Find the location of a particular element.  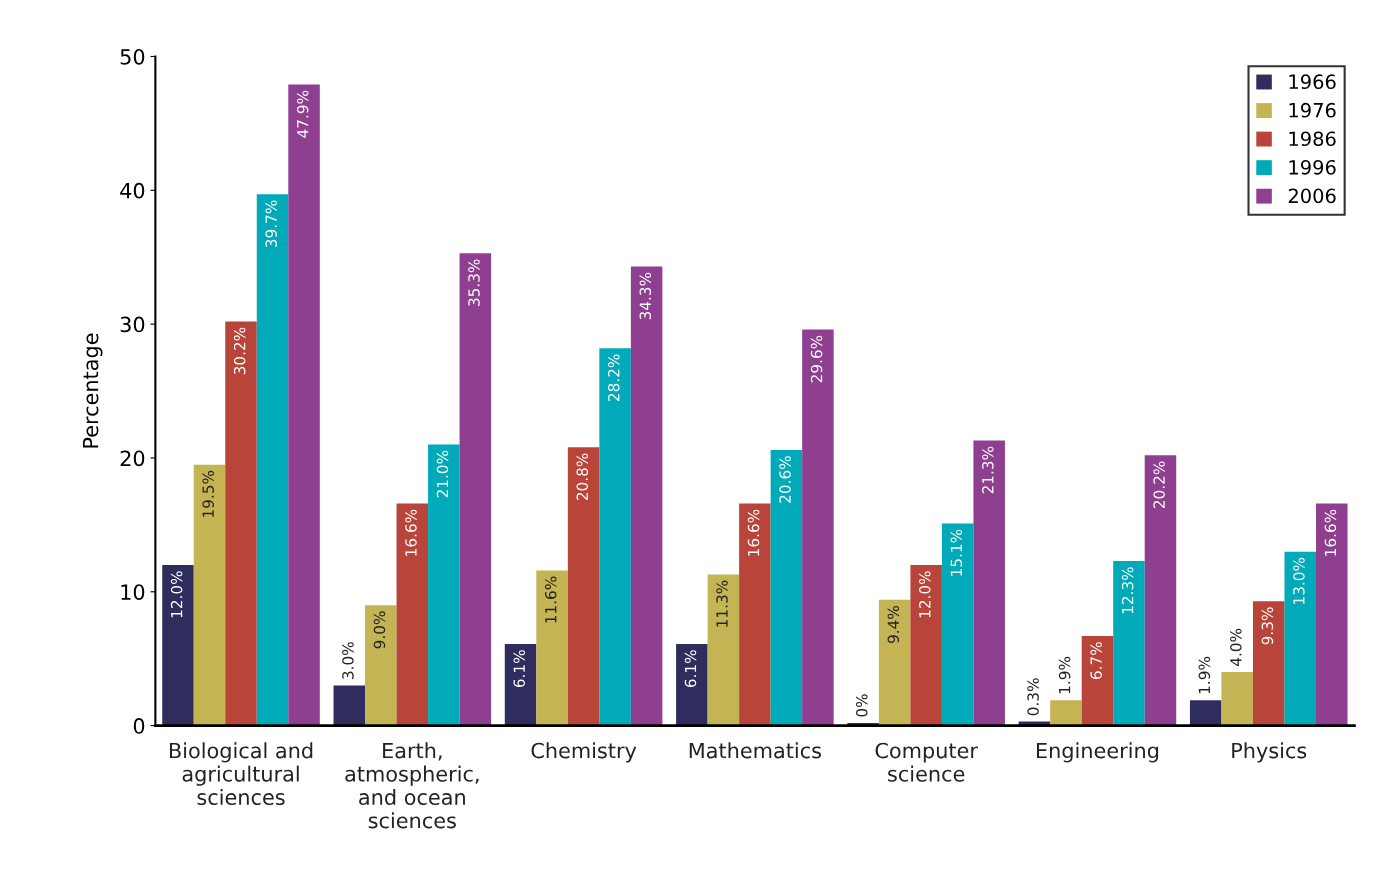

data-label: 9.0% is located at coordinates (379, 630).